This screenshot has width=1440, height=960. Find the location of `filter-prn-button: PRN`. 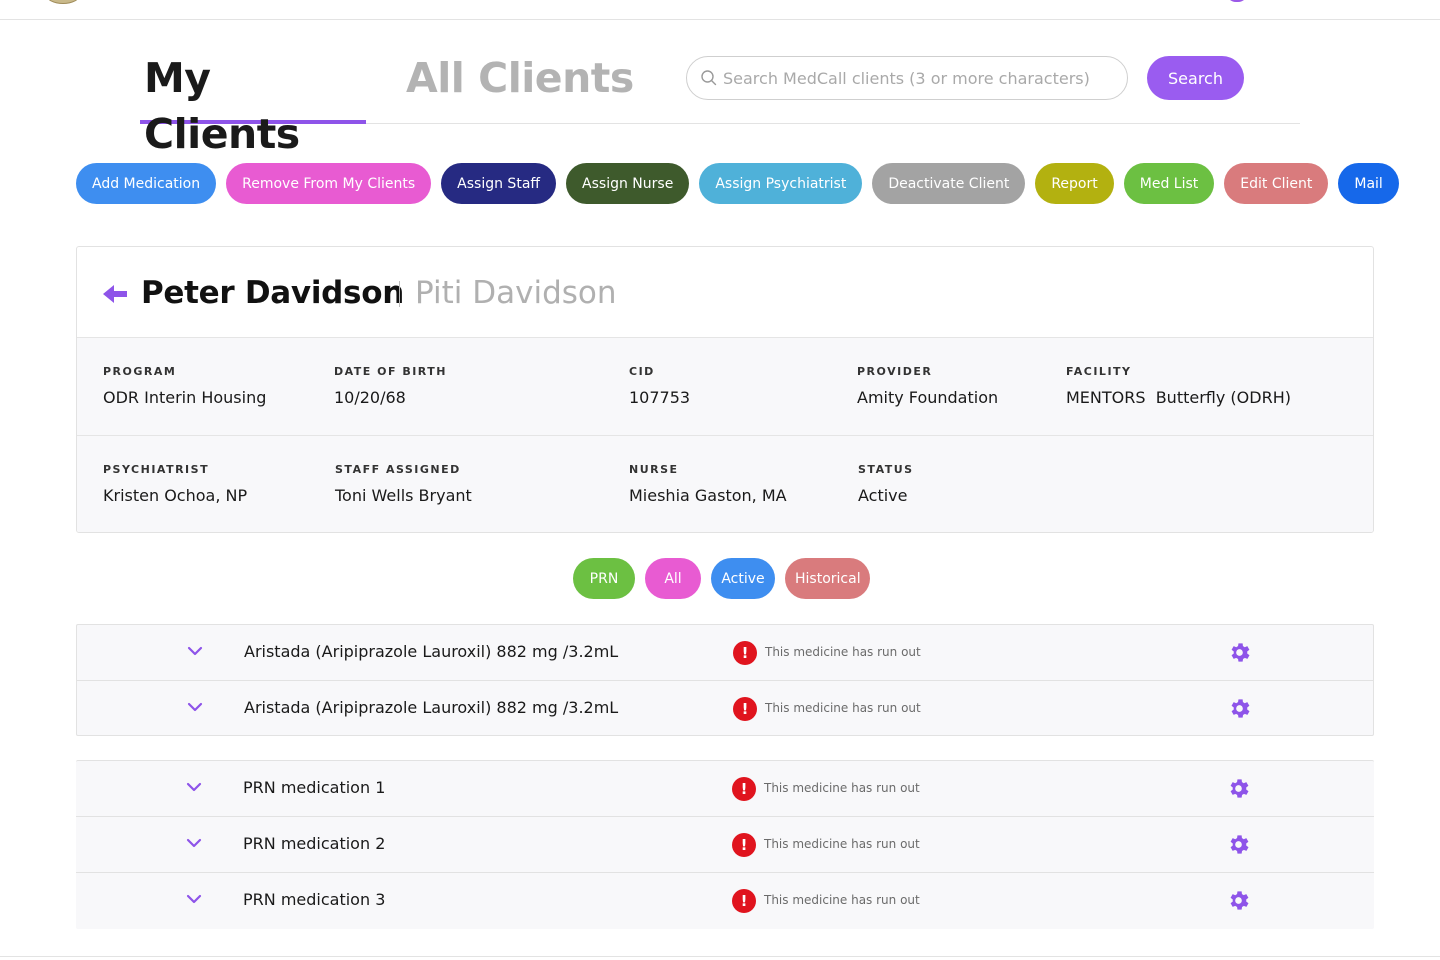

filter-prn-button: PRN is located at coordinates (604, 578).